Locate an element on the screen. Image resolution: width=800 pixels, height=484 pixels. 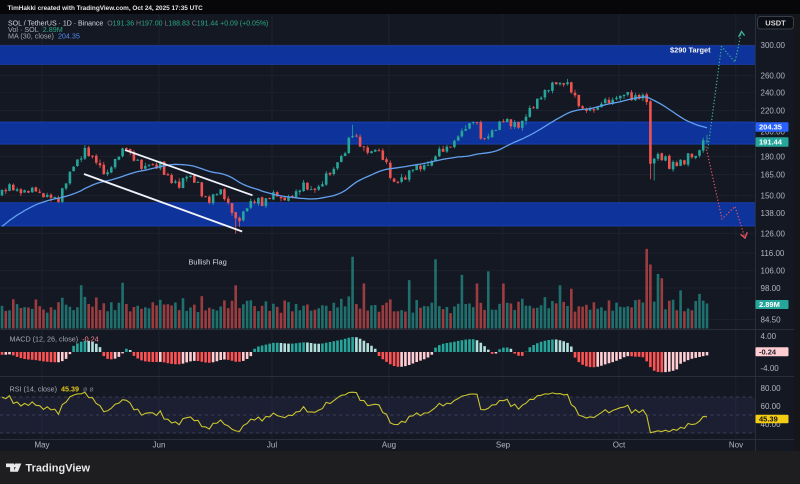
svg-text: 60.00 is located at coordinates (771, 406).